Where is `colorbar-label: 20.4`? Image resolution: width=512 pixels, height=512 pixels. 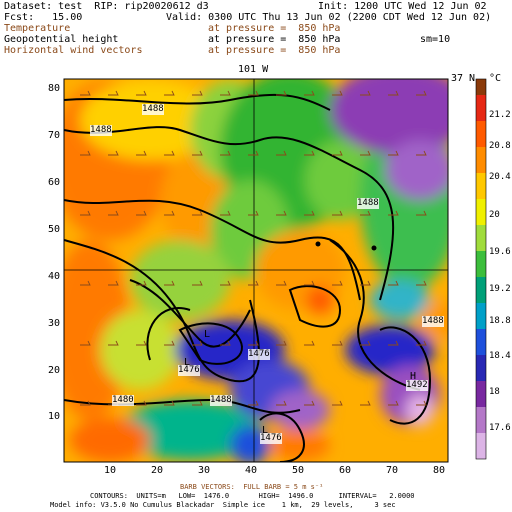 colorbar-label: 20.4 is located at coordinates (500, 177).